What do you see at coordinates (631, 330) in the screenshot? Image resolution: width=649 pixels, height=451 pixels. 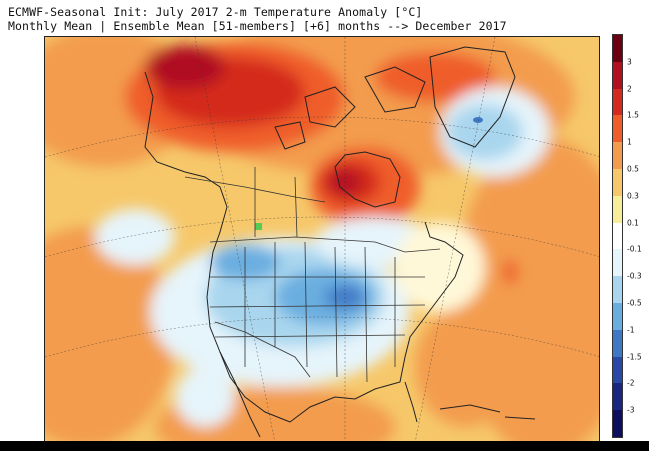 I see `colorbar-tick-label: -1` at bounding box center [631, 330].